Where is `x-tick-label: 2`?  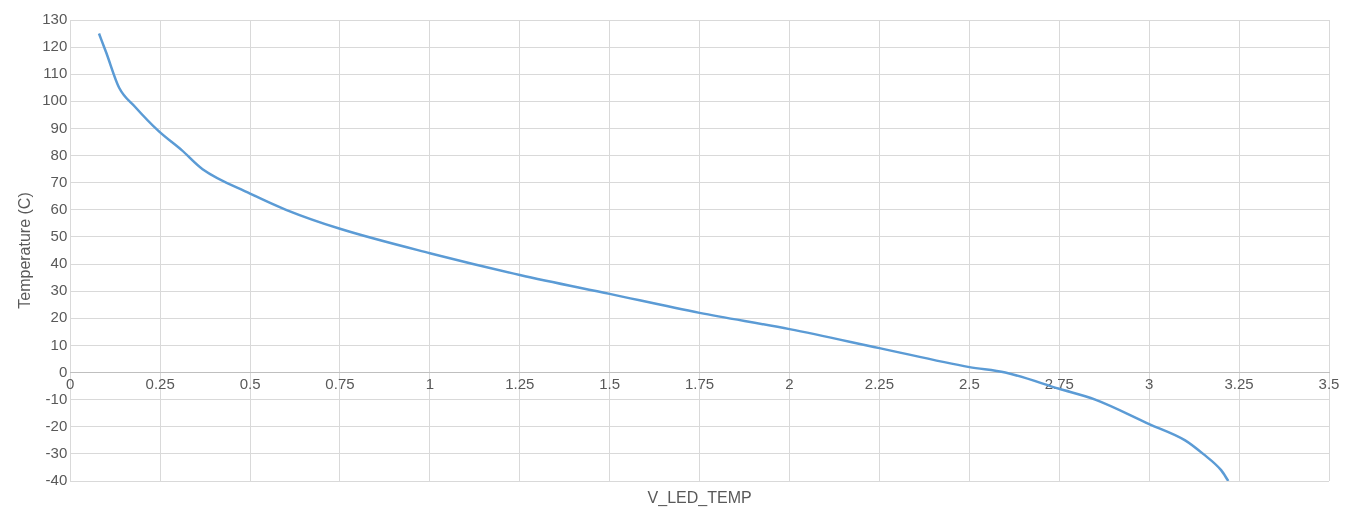 x-tick-label: 2 is located at coordinates (789, 383).